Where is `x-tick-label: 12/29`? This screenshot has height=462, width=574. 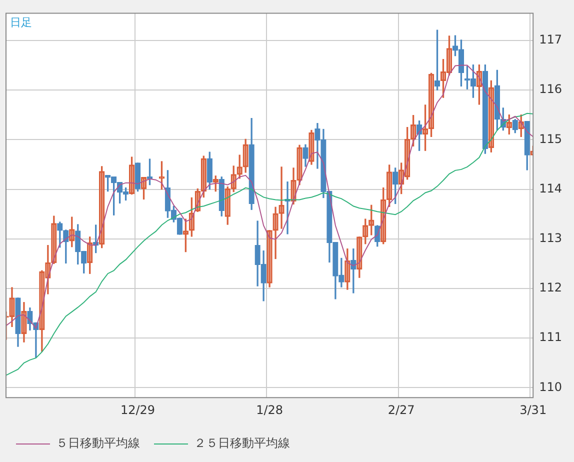 x-tick-label: 12/29 is located at coordinates (138, 409).